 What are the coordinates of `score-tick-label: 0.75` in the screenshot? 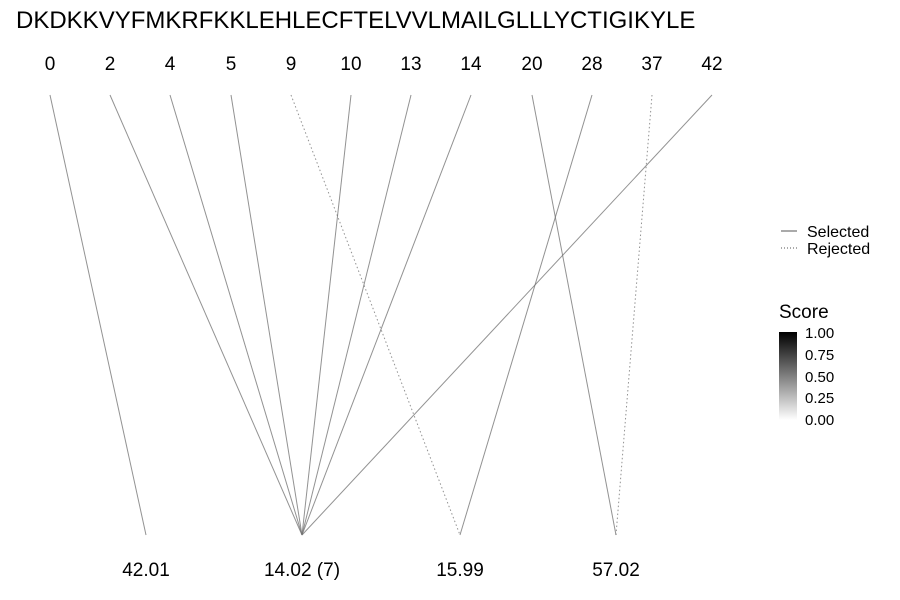 It's located at (819, 355).